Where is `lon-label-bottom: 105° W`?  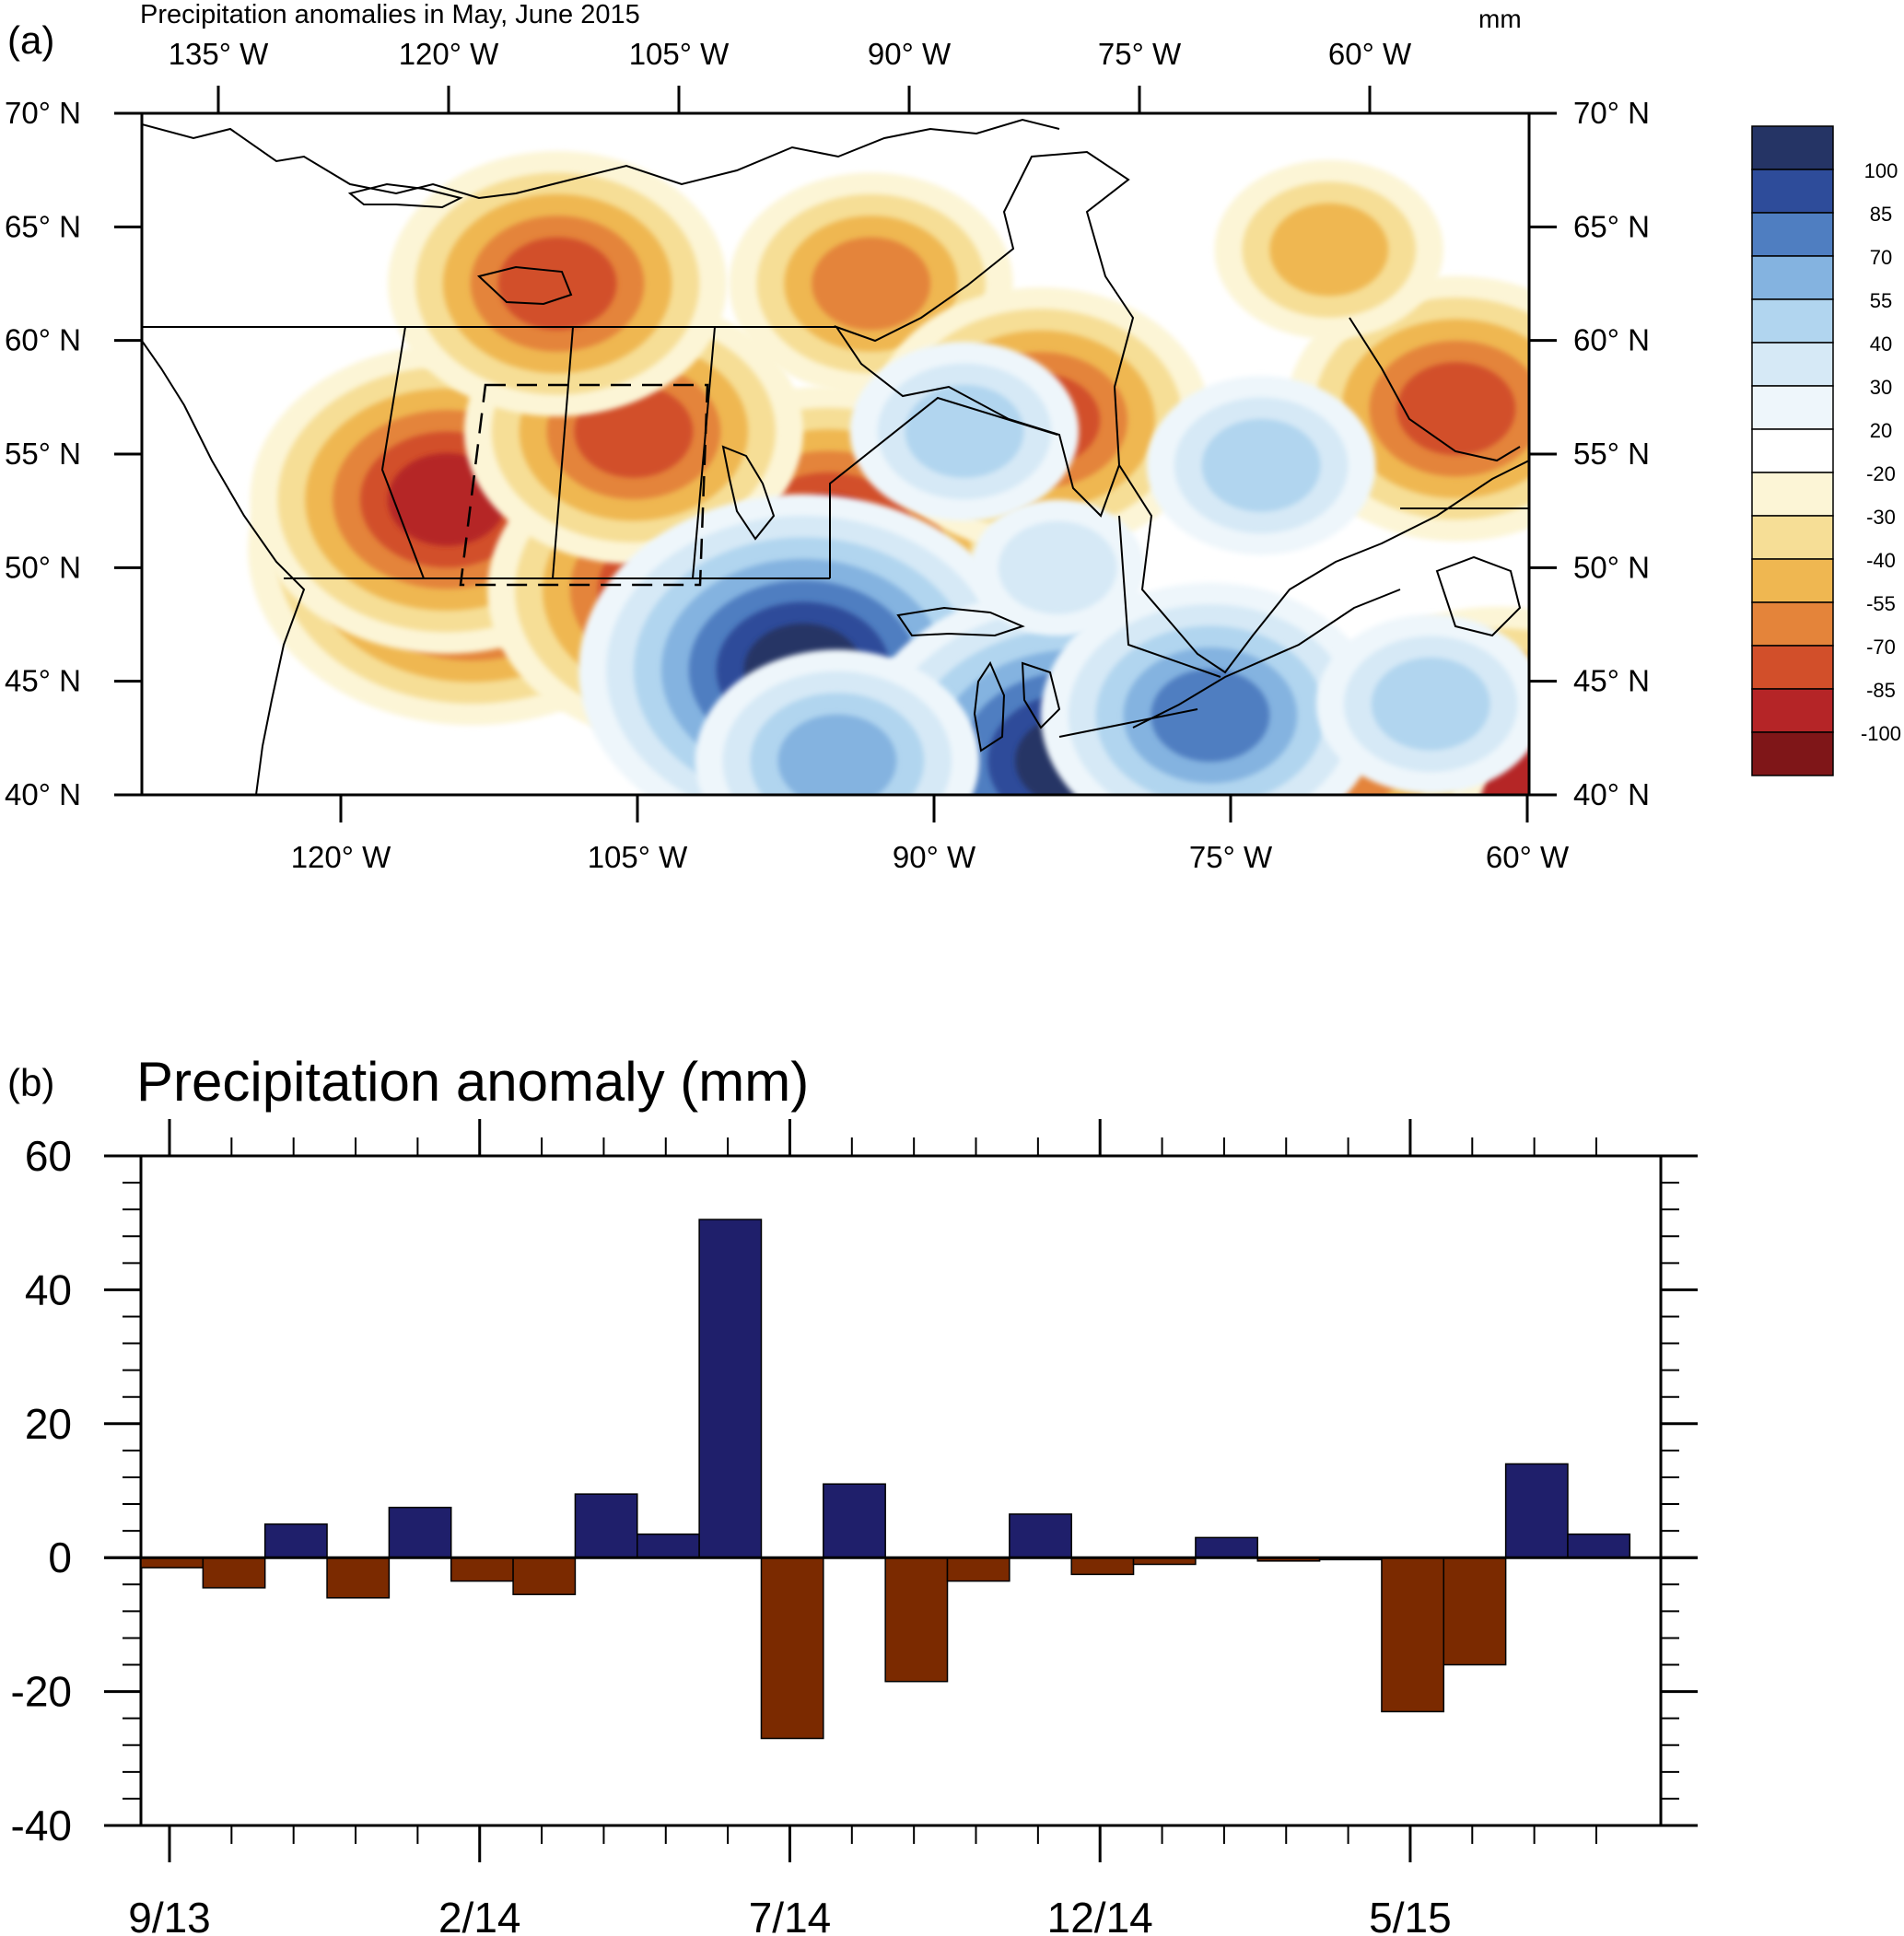 lon-label-bottom: 105° W is located at coordinates (638, 857).